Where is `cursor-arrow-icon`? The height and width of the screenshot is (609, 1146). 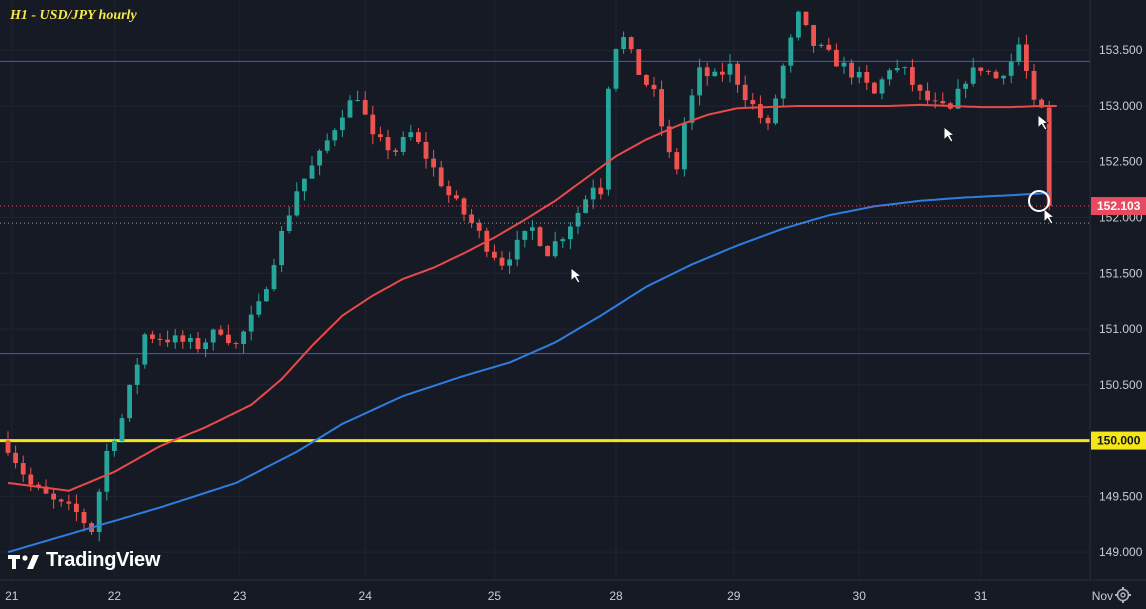
cursor-arrow-icon is located at coordinates (1049, 216).